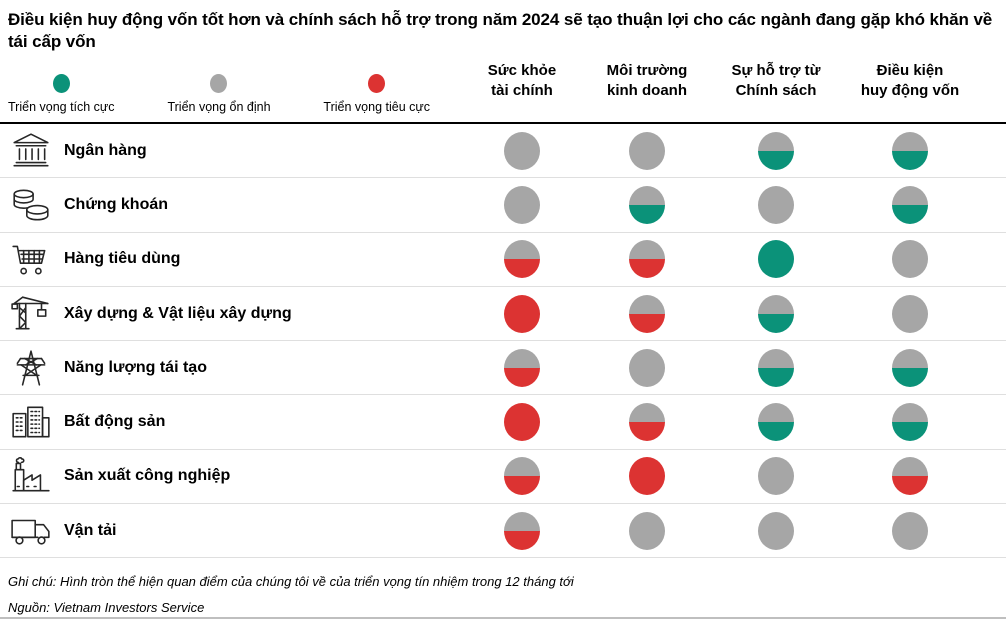 This screenshot has height=619, width=1006. I want to click on sector-label: Bất động sản, so click(115, 422).